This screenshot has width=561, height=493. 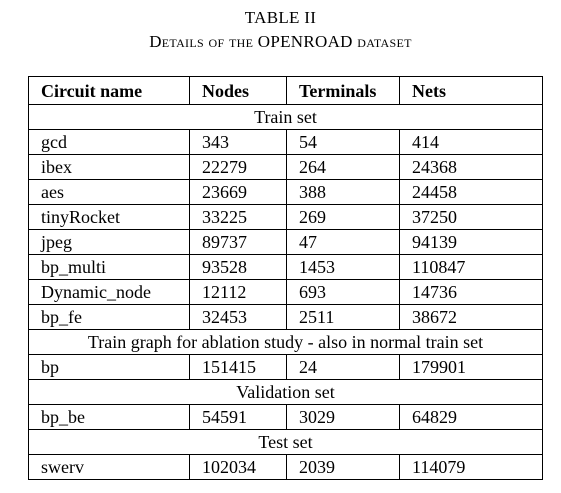 I want to click on cell-nets: 37250, so click(x=471, y=217).